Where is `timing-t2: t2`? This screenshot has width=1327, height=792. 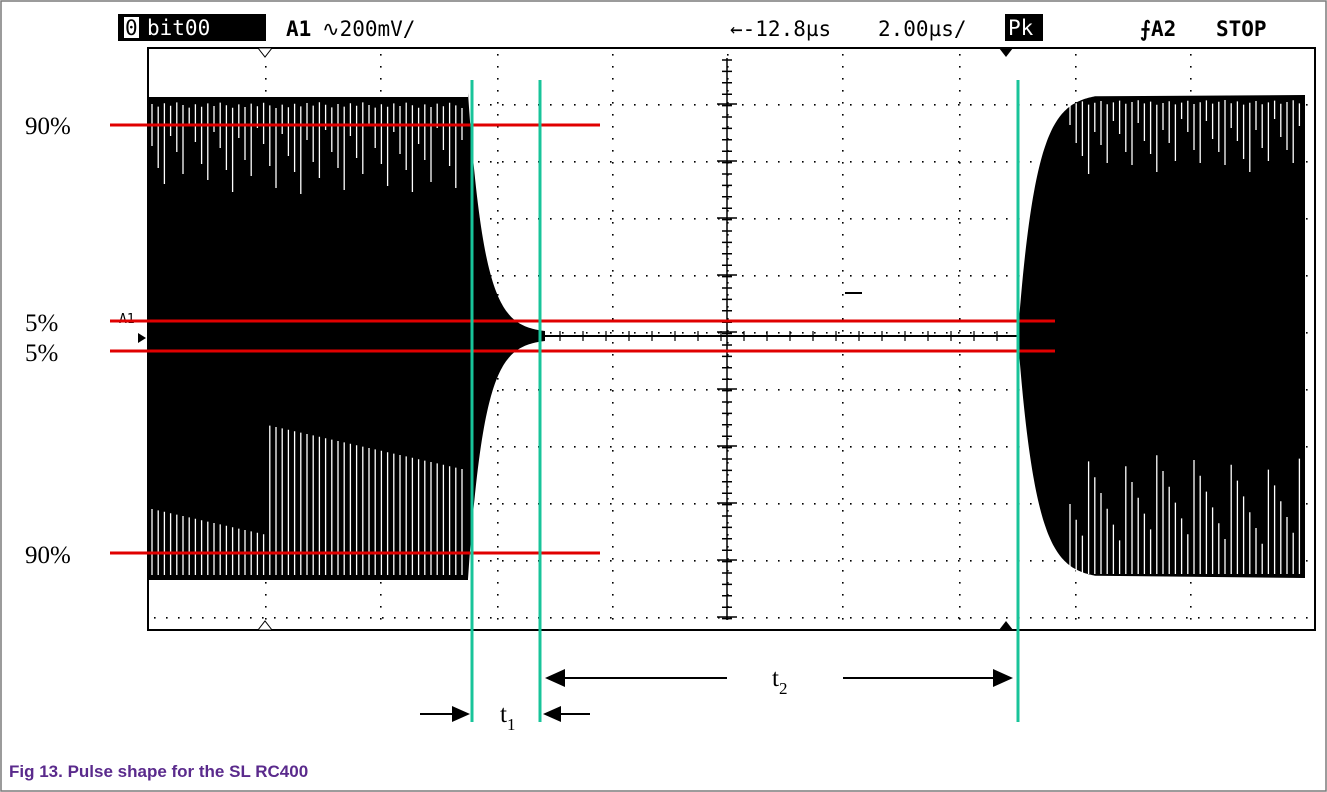 timing-t2: t2 is located at coordinates (779, 681).